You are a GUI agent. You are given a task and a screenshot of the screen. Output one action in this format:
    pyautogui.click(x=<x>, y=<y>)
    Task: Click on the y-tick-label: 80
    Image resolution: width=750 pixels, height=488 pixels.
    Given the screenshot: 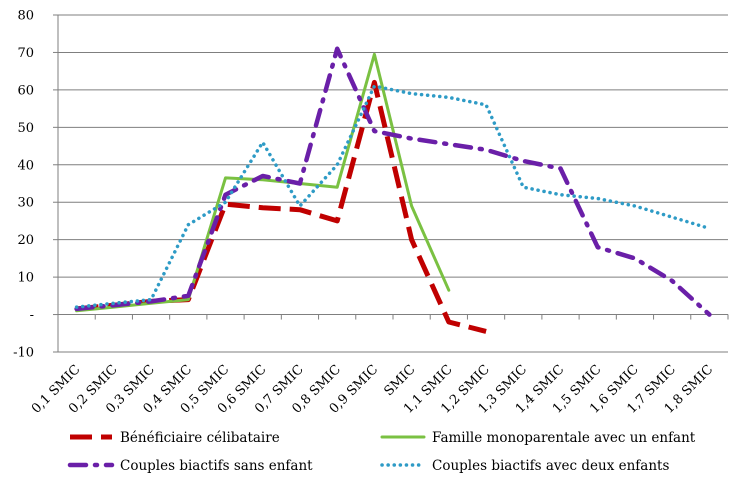 What is the action you would take?
    pyautogui.click(x=25, y=16)
    